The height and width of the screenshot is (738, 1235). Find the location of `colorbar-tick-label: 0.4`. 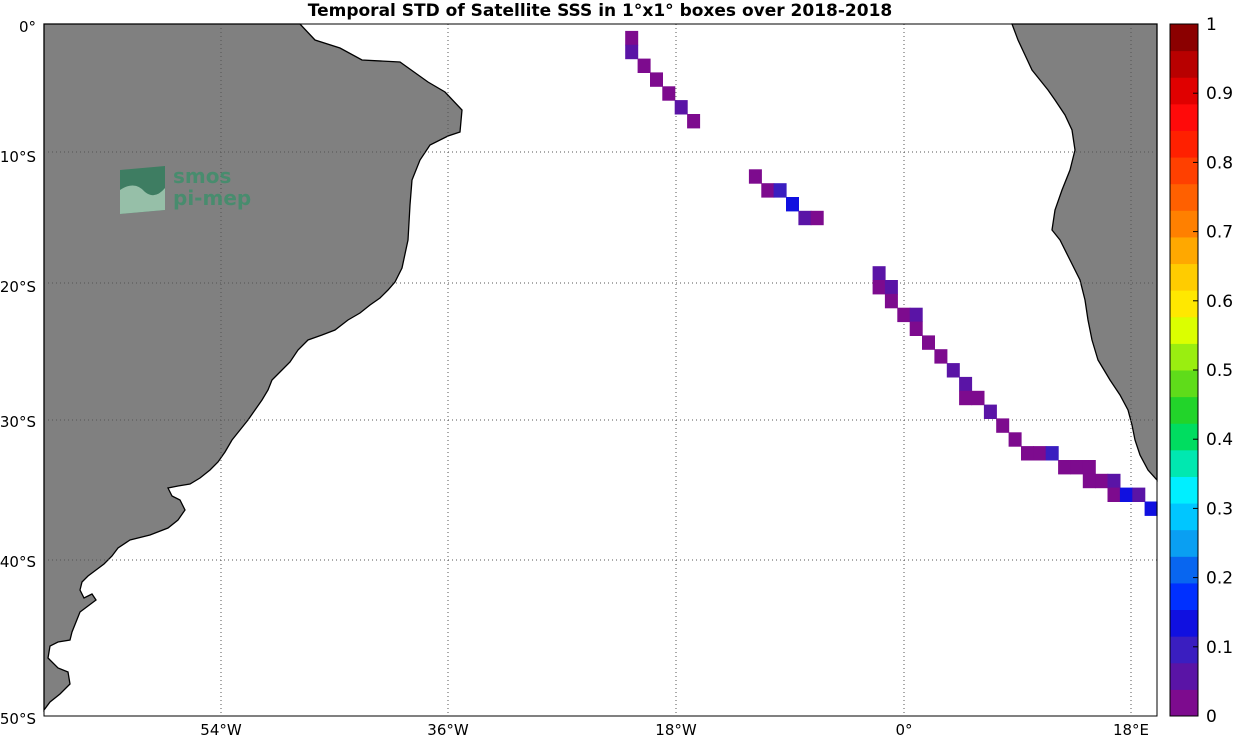

colorbar-tick-label: 0.4 is located at coordinates (1219, 440).